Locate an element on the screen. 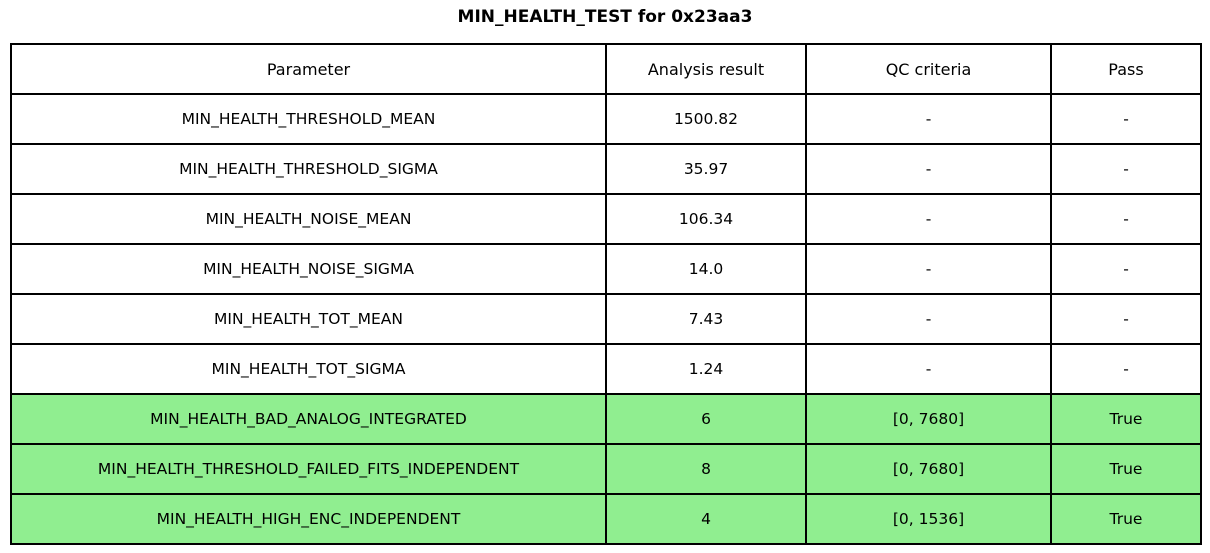  cell-analysis-result: 6 is located at coordinates (706, 419).